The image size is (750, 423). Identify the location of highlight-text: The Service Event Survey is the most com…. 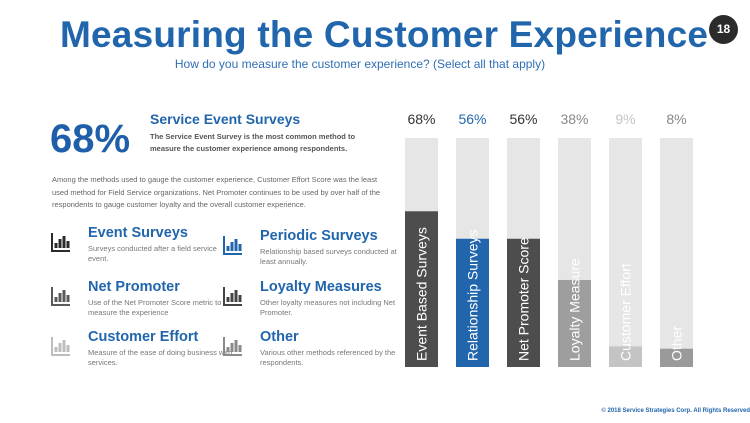
(253, 142).